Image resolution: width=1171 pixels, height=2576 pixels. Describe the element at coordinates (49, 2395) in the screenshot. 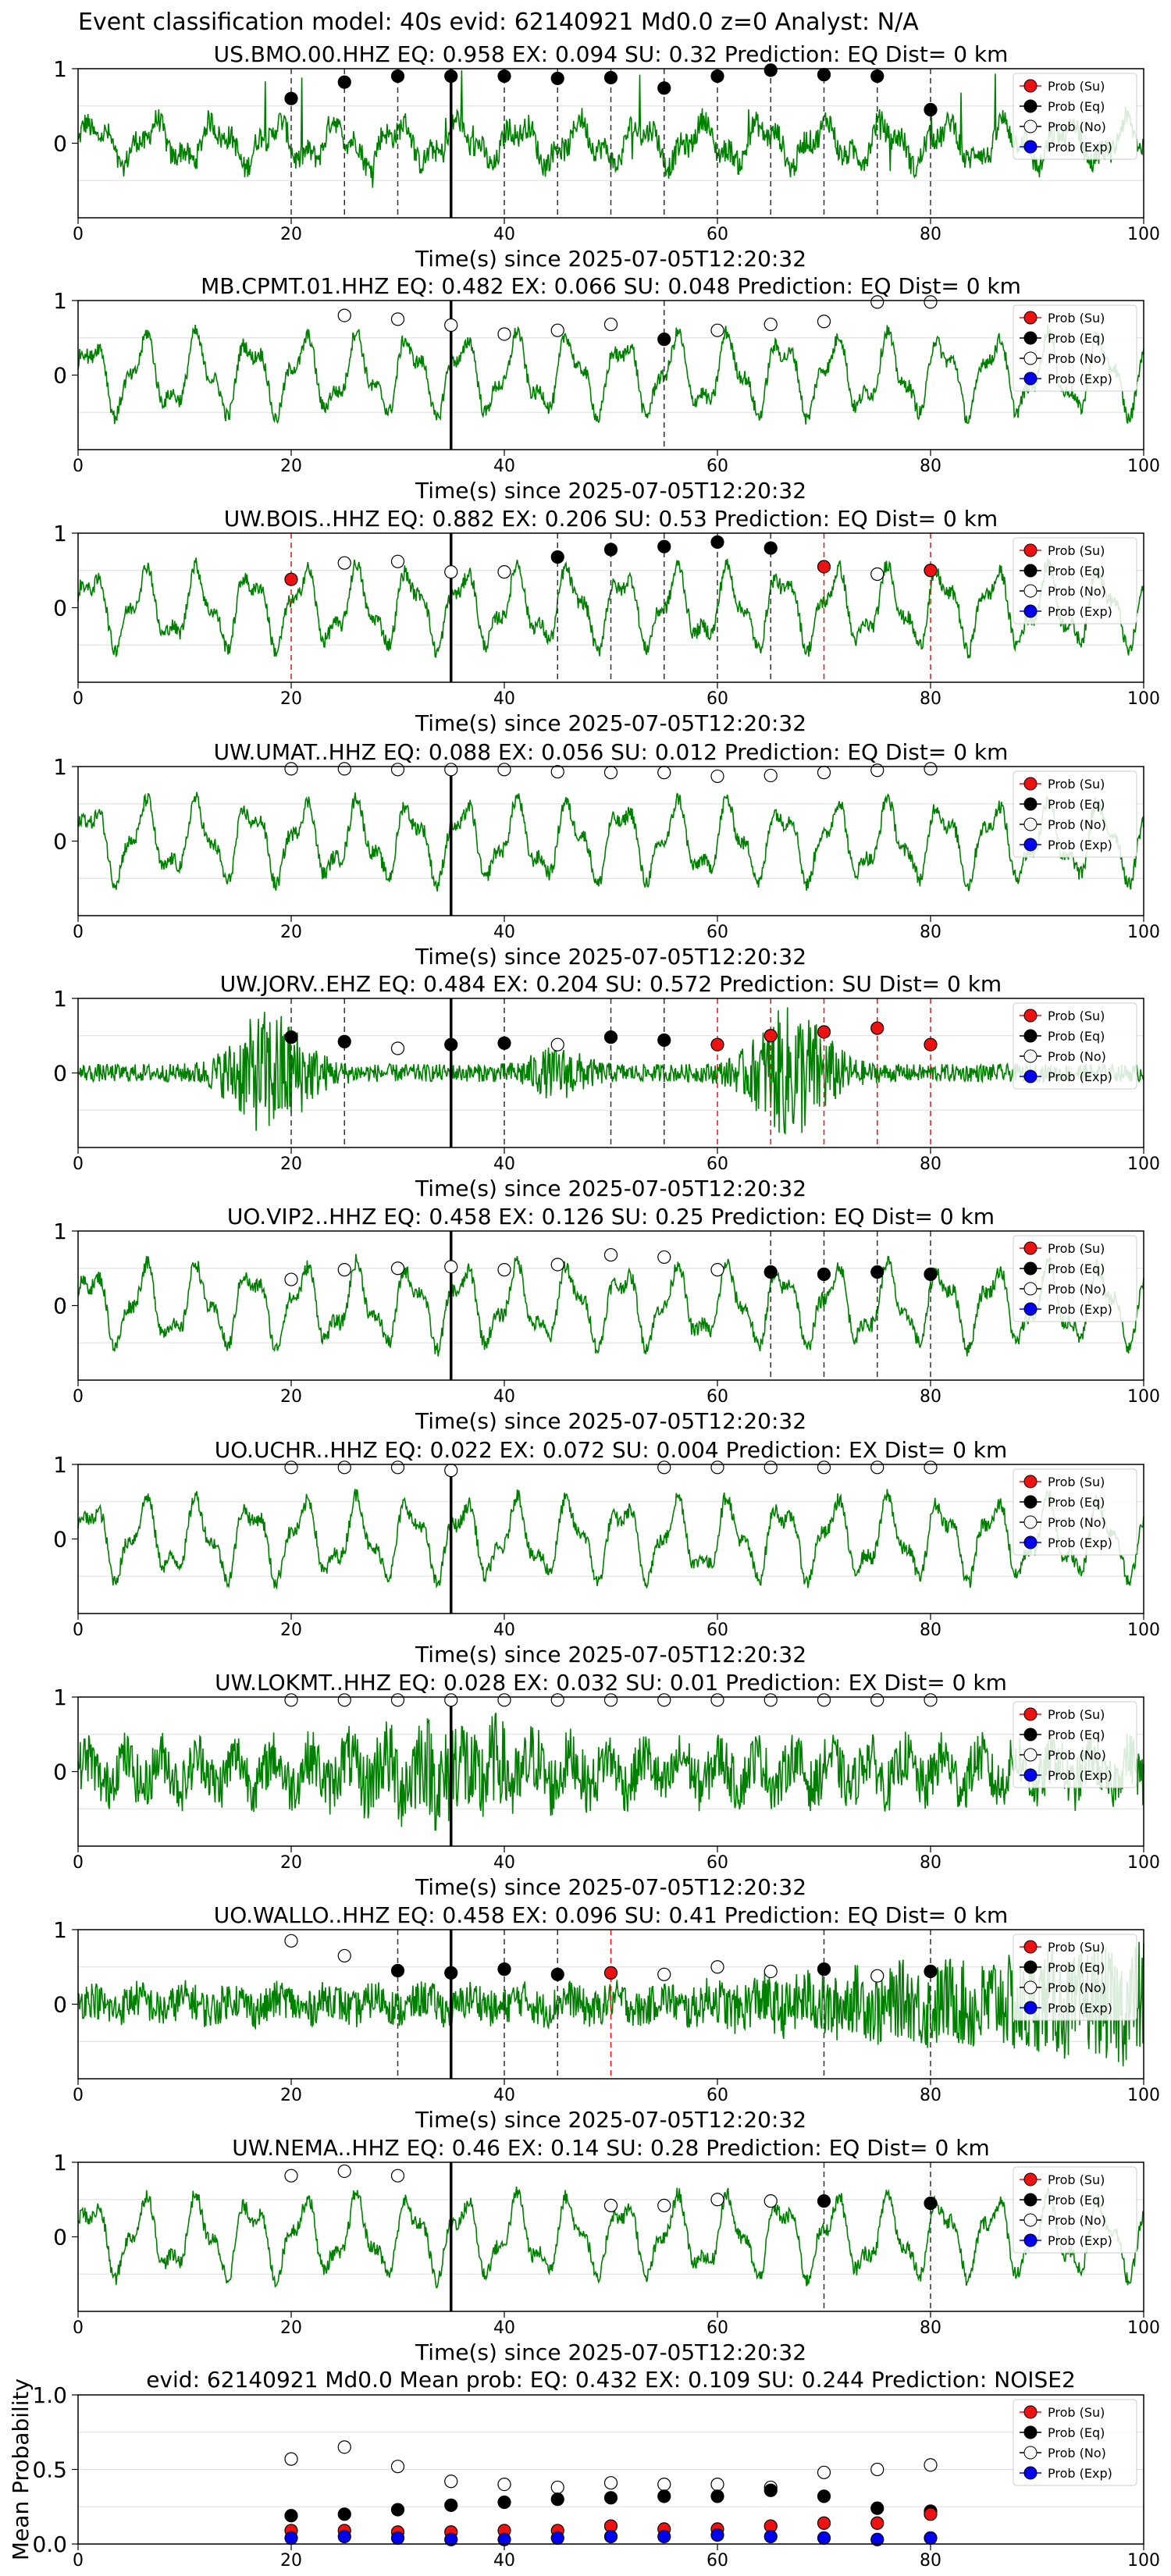

I see `y-tick-label: 1.0` at that location.